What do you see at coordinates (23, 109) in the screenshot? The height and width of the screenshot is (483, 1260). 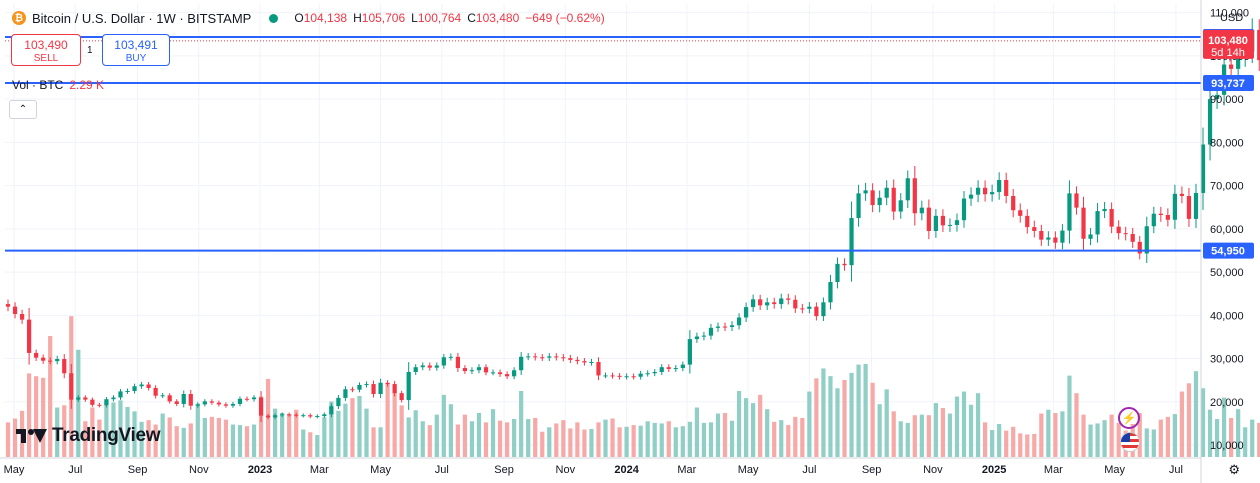 I see `collapse-legend-button: ⌃` at bounding box center [23, 109].